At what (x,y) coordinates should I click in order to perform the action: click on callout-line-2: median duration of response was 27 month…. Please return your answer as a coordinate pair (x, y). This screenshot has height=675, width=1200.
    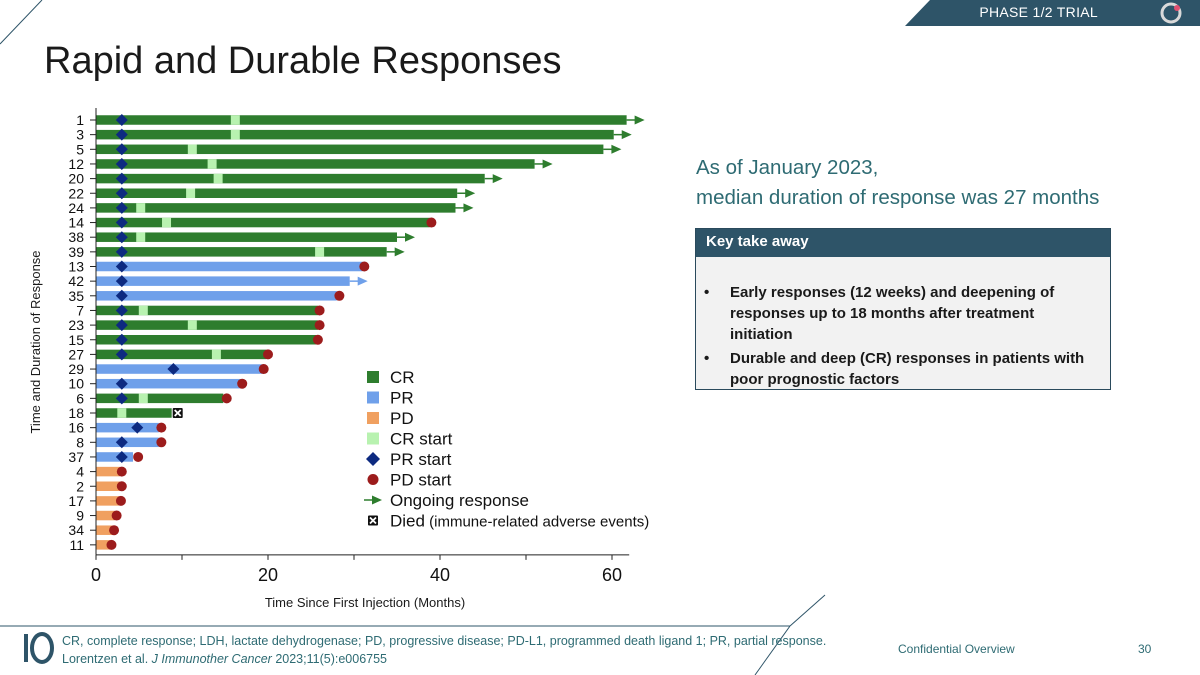
    Looking at the image, I should click on (898, 197).